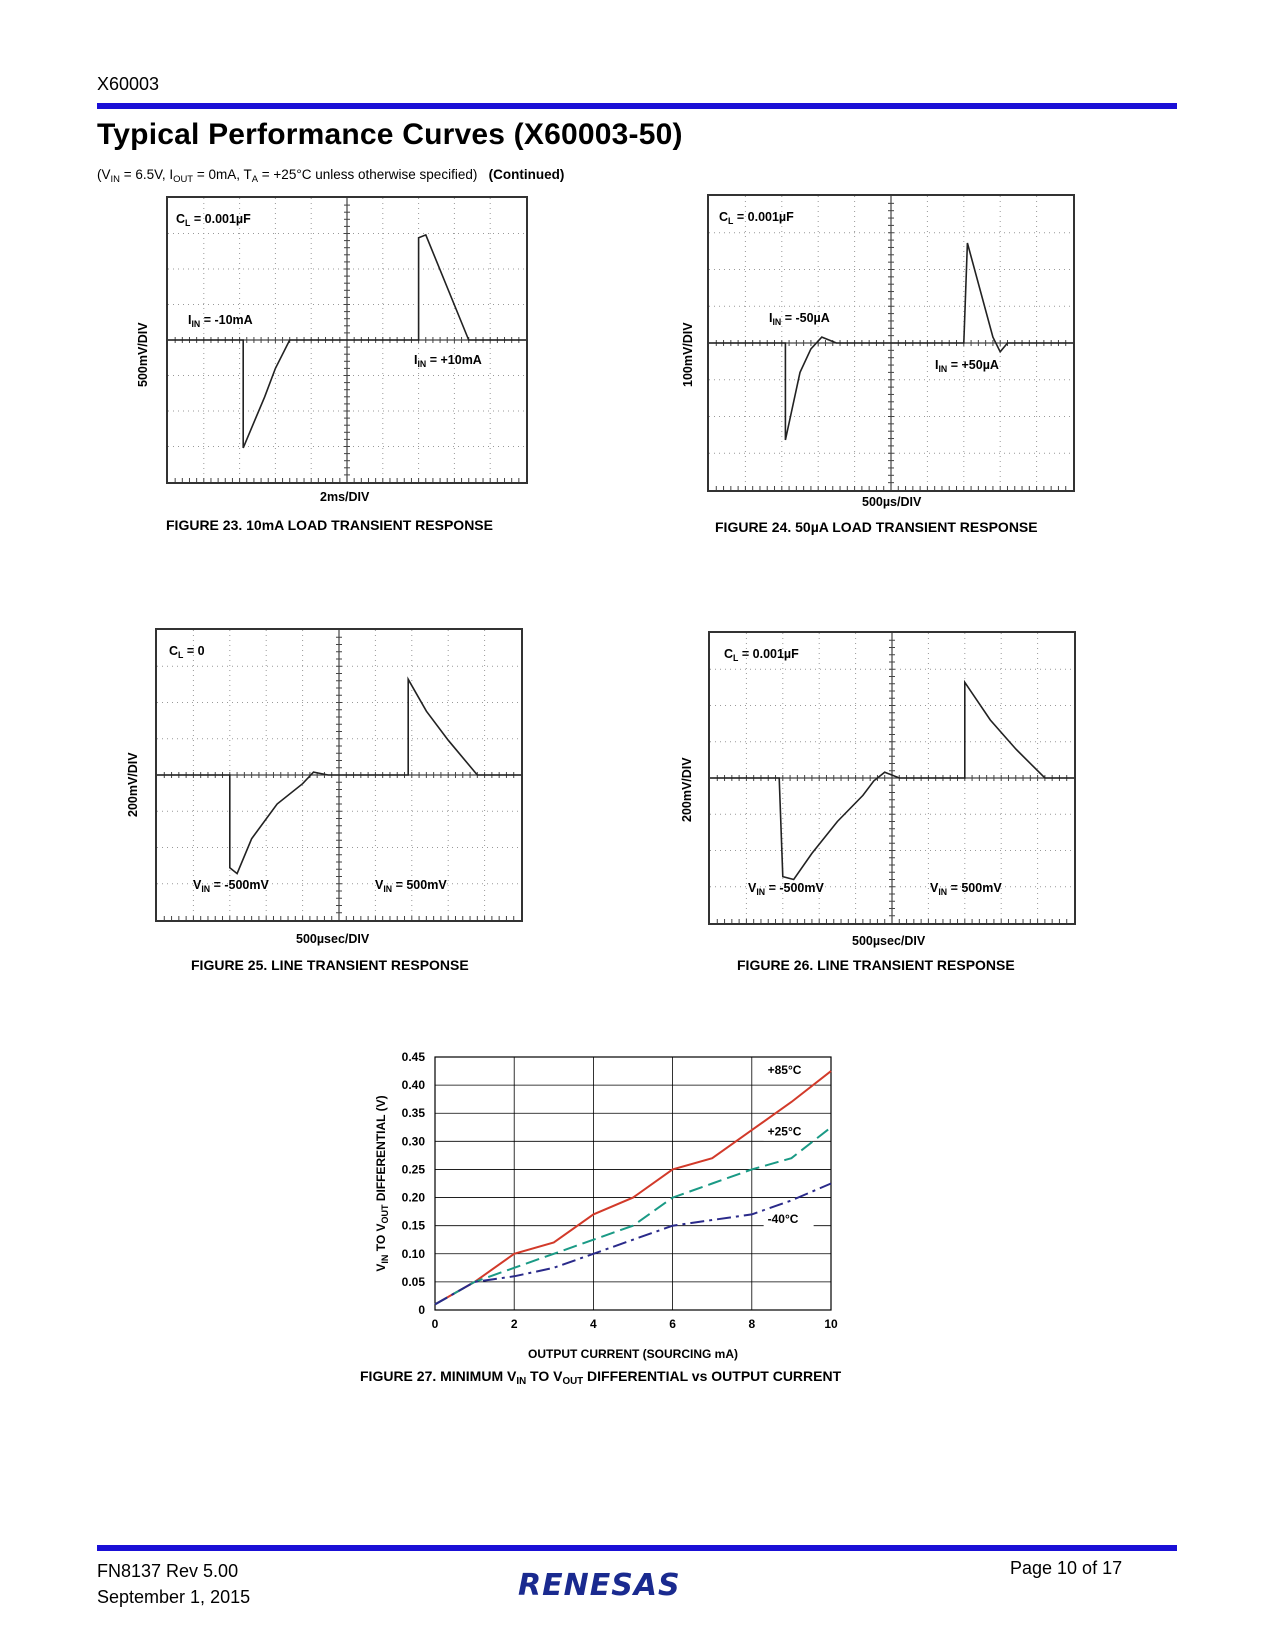 This screenshot has width=1275, height=1650. What do you see at coordinates (414, 1282) in the screenshot?
I see `y-tick-label: 0.05` at bounding box center [414, 1282].